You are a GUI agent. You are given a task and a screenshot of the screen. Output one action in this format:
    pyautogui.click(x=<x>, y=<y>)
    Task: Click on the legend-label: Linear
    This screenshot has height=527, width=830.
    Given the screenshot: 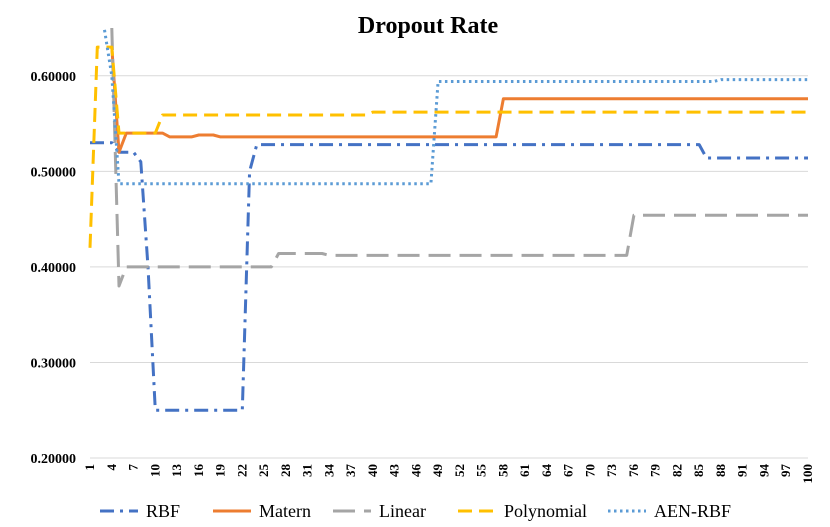 What is the action you would take?
    pyautogui.click(x=402, y=511)
    